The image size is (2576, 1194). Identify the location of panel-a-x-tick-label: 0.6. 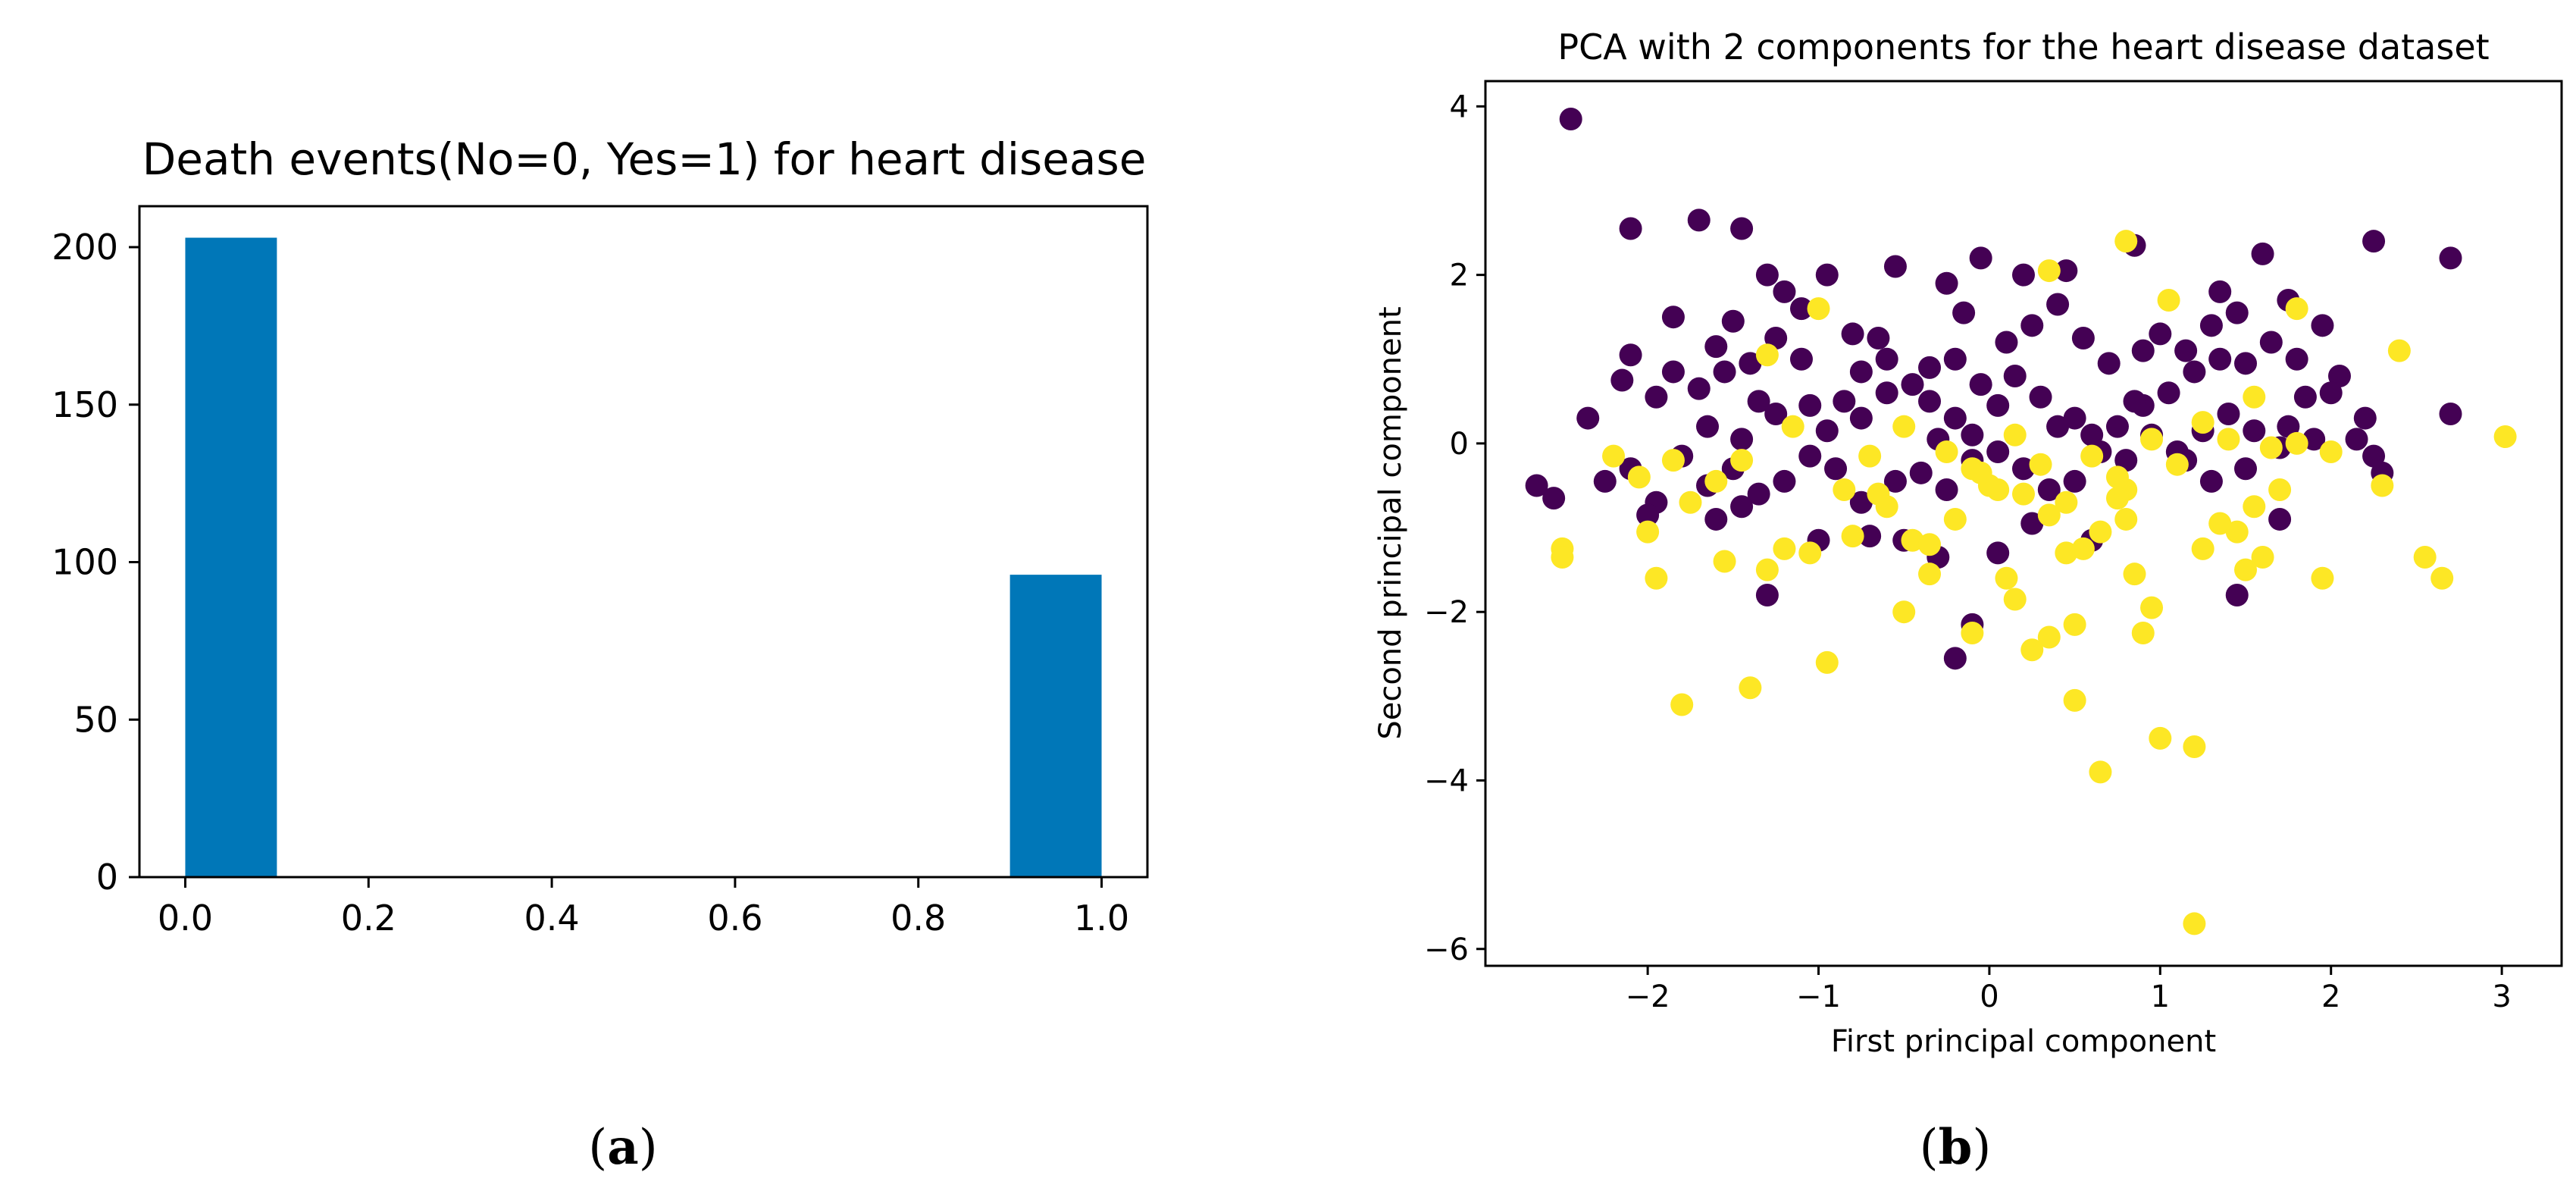
(734, 918).